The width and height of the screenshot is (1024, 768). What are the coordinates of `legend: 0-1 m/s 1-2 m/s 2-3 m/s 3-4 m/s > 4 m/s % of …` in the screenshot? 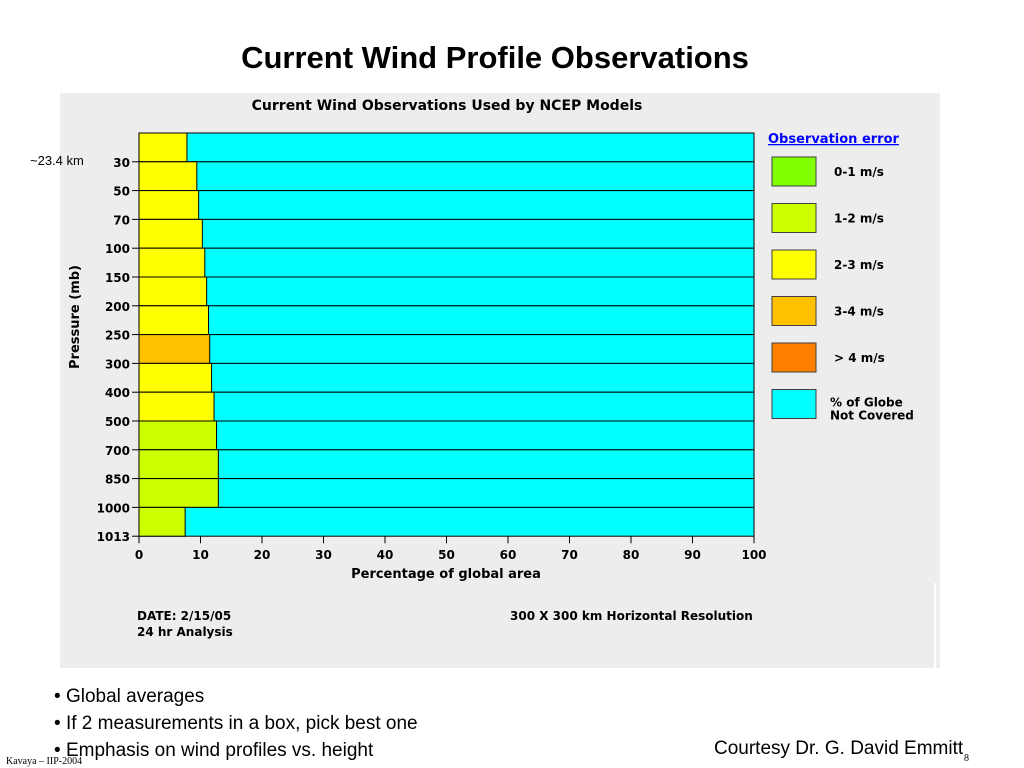 It's located at (842, 289).